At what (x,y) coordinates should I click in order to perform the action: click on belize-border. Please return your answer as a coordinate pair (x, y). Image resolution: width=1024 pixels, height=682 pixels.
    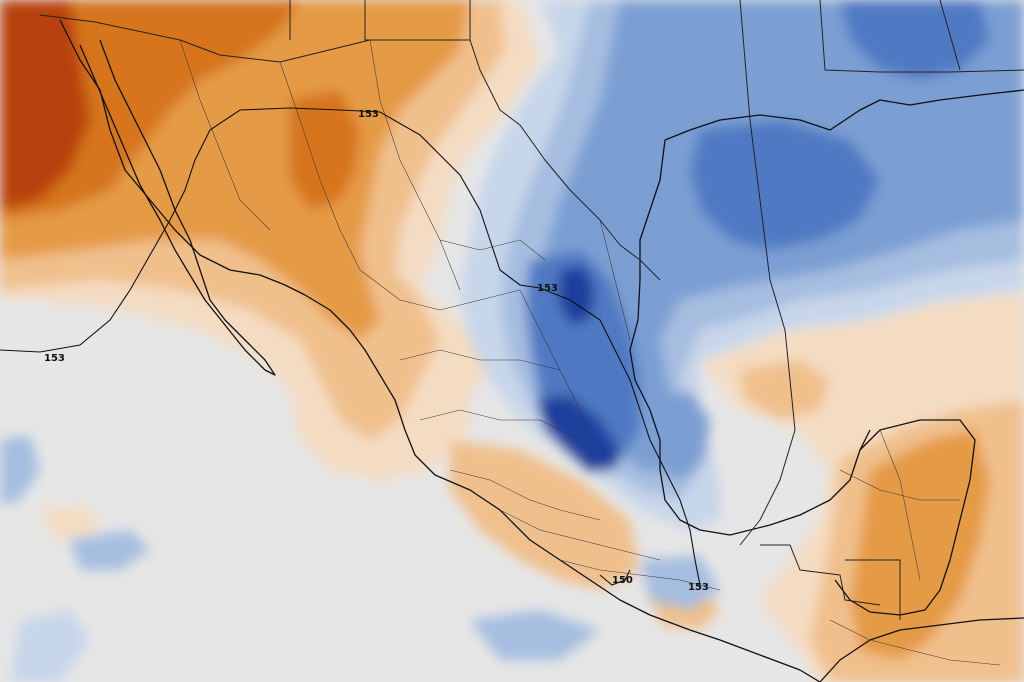
    Looking at the image, I should click on (873, 589).